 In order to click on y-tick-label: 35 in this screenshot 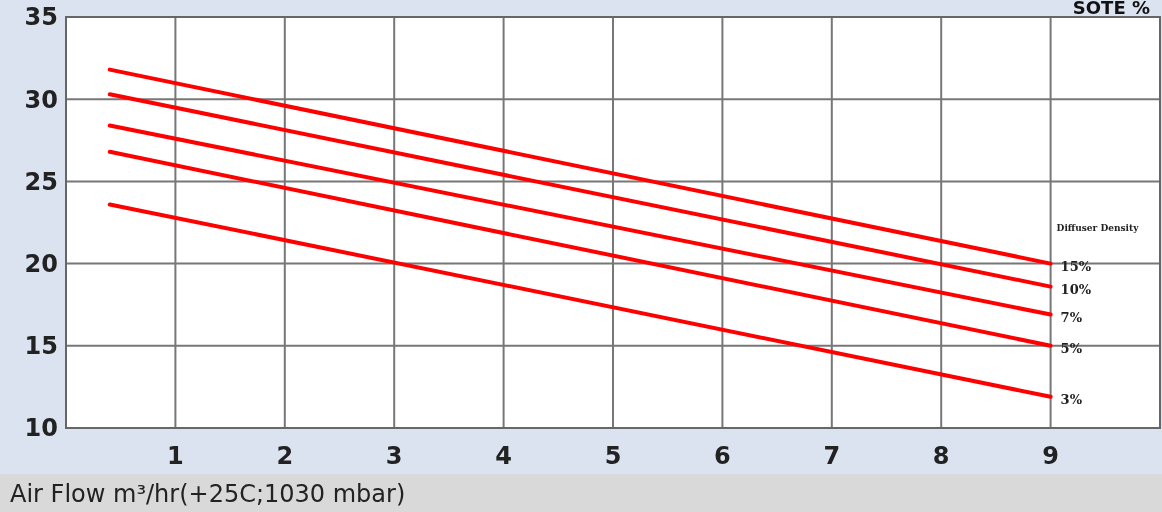, I will do `click(41, 17)`.